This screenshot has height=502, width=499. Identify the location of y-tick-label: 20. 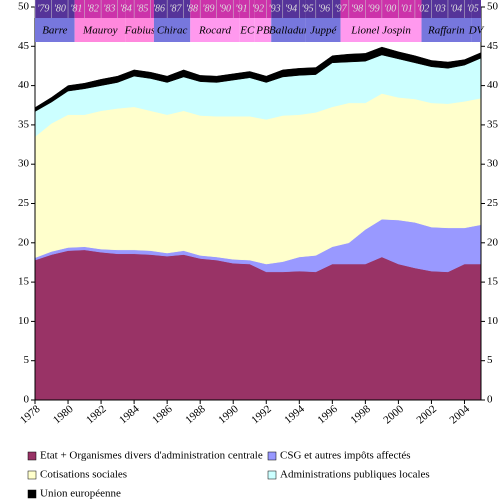
(24, 242).